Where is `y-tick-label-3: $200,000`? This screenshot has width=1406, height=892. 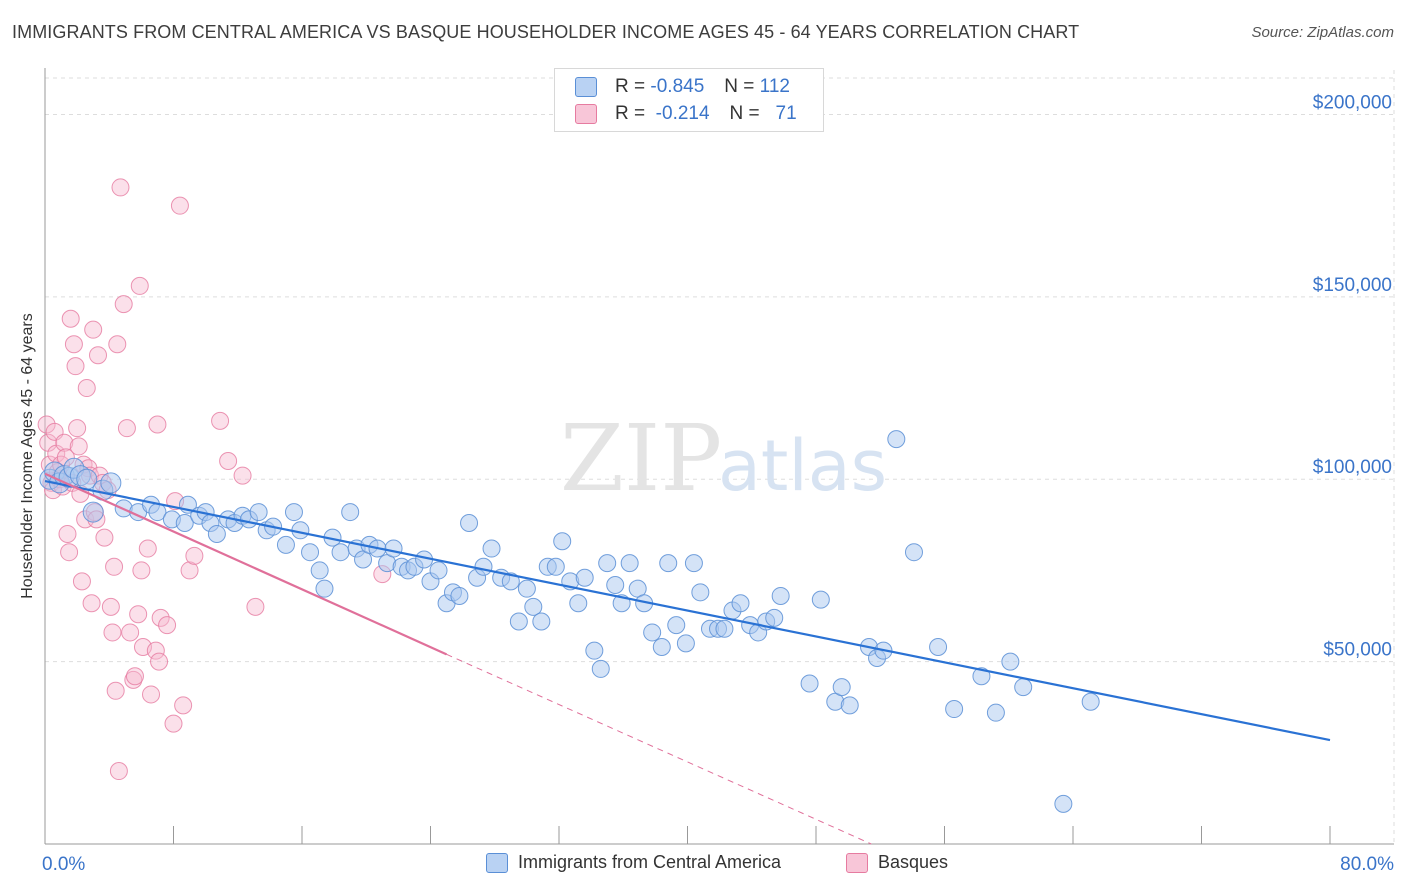
y-tick-label-3: $200,000 is located at coordinates (1352, 102).